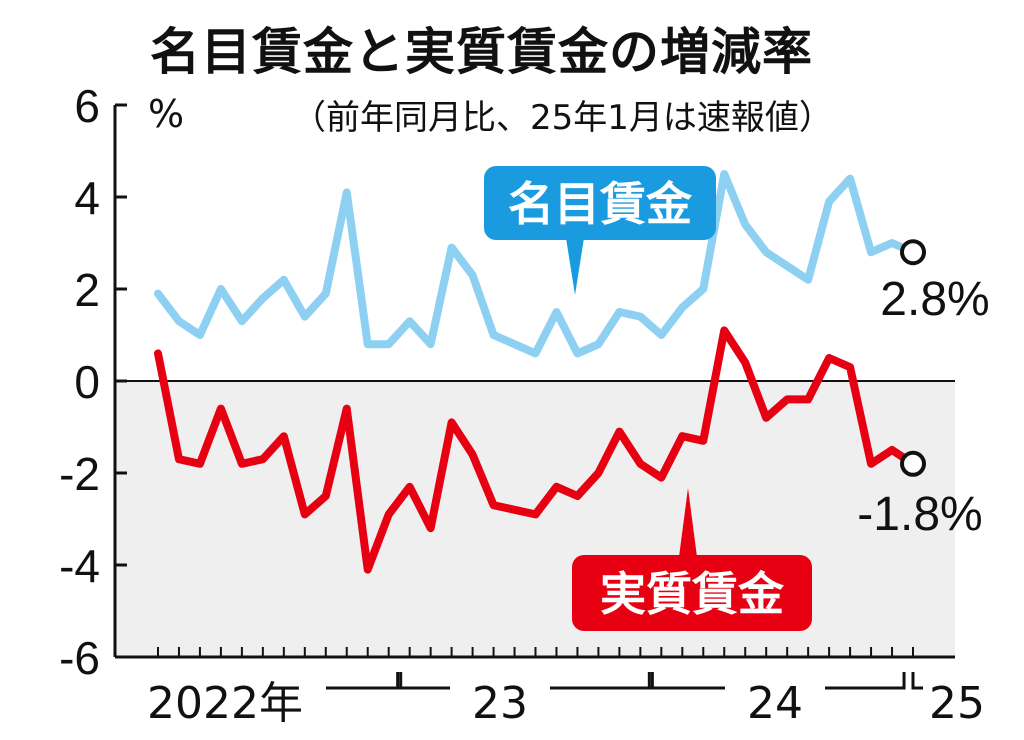  What do you see at coordinates (575, 266) in the screenshot?
I see `nominal-callout-pointer` at bounding box center [575, 266].